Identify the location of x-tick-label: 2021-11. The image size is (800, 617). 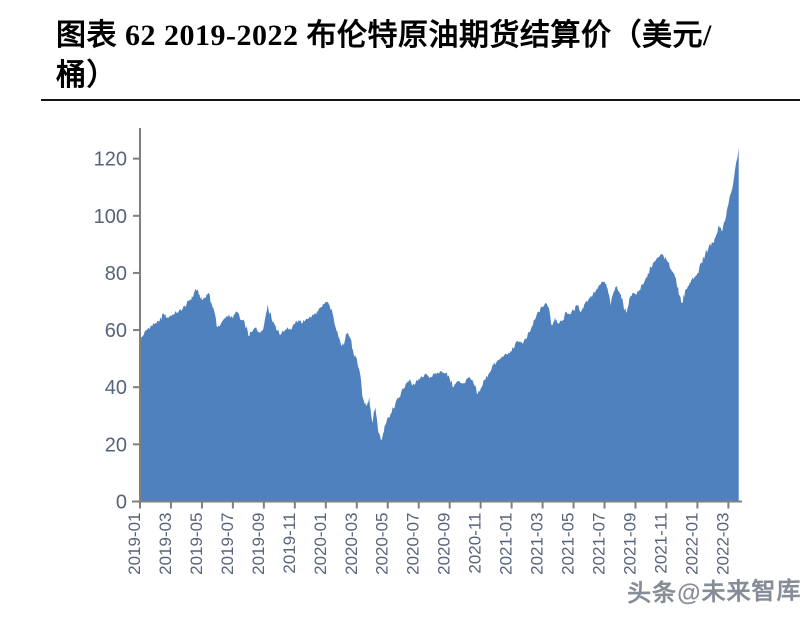
(661, 543).